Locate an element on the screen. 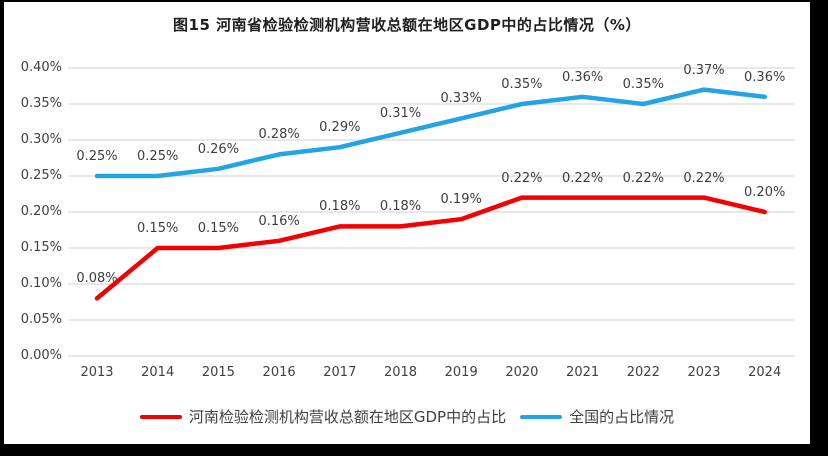 Image resolution: width=828 pixels, height=456 pixels. x-tick-label: 2024 is located at coordinates (765, 372).